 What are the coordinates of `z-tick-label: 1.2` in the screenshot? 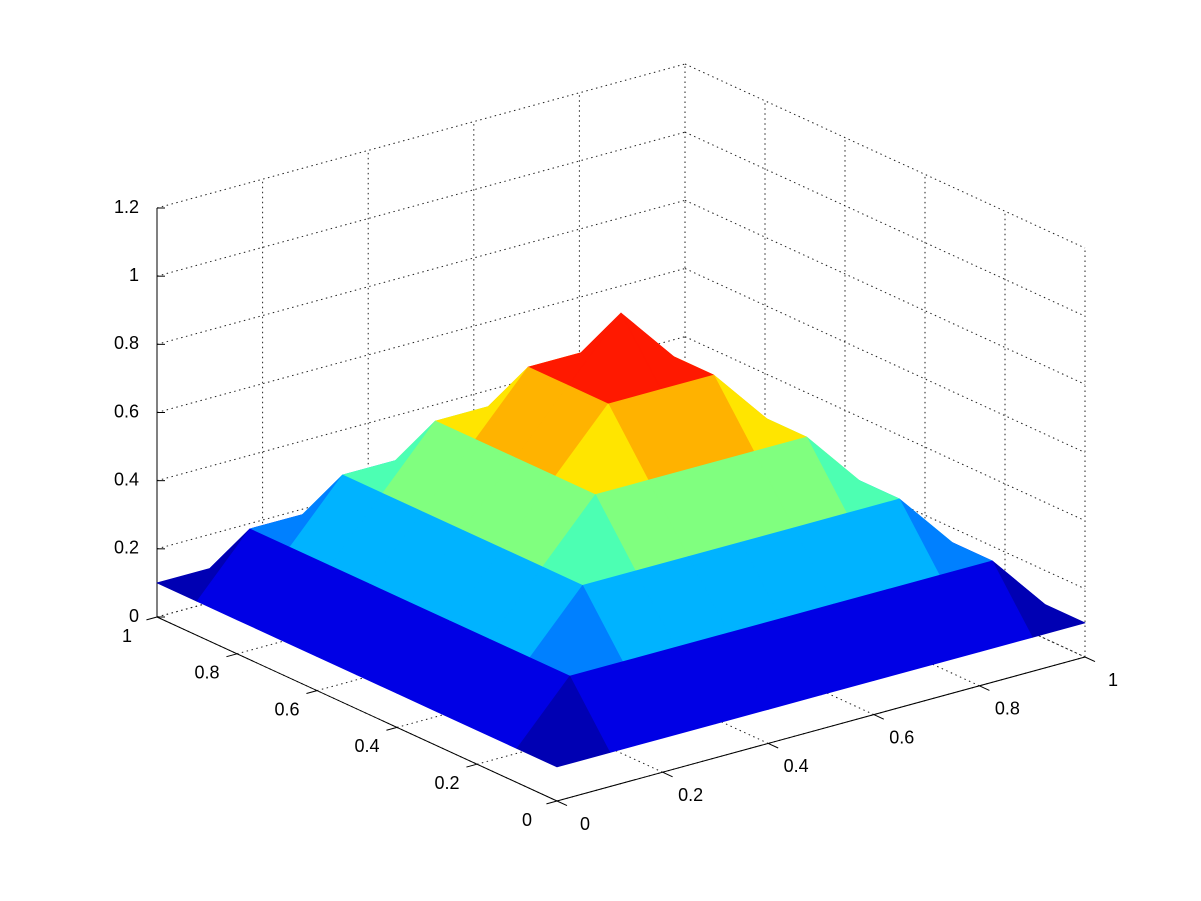 It's located at (126, 207).